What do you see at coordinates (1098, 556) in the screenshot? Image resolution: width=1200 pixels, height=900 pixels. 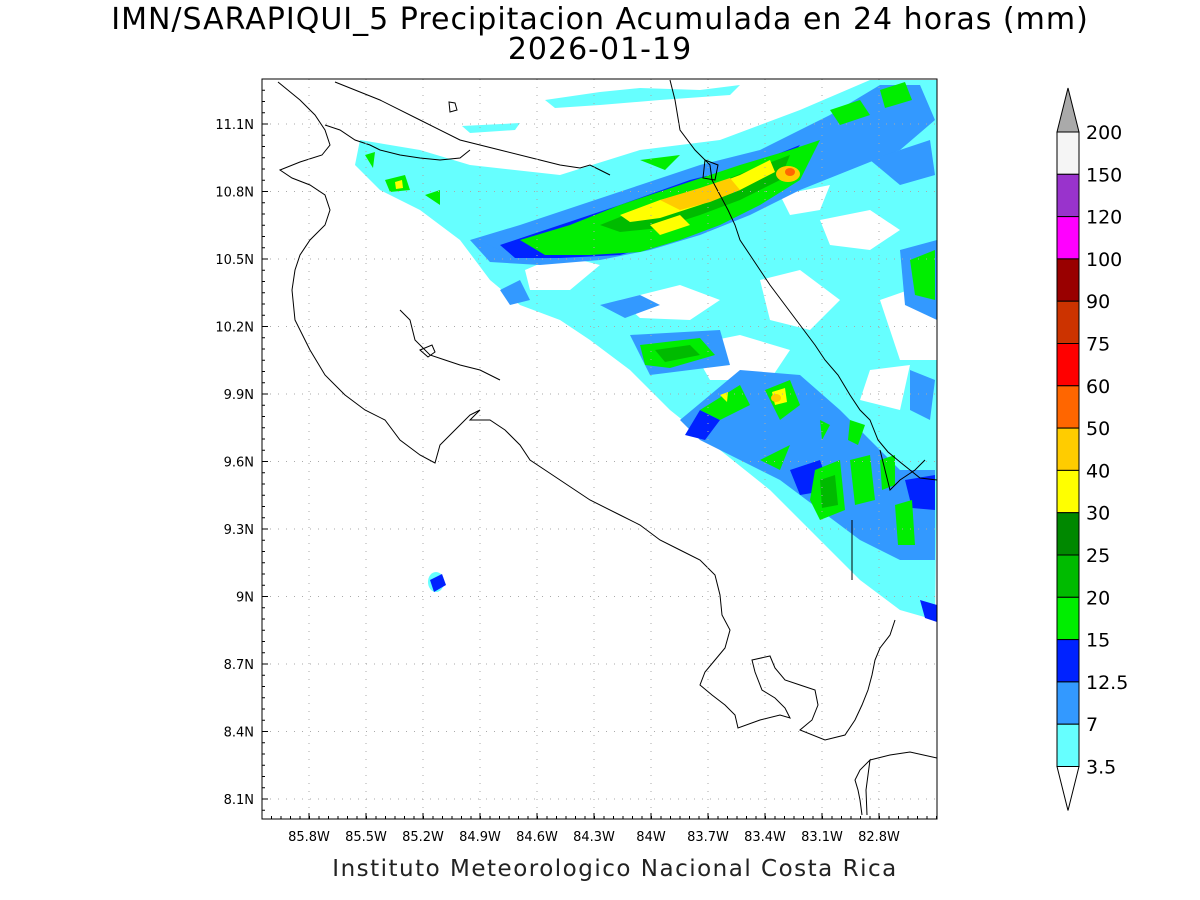 I see `colorbar-label: 25` at bounding box center [1098, 556].